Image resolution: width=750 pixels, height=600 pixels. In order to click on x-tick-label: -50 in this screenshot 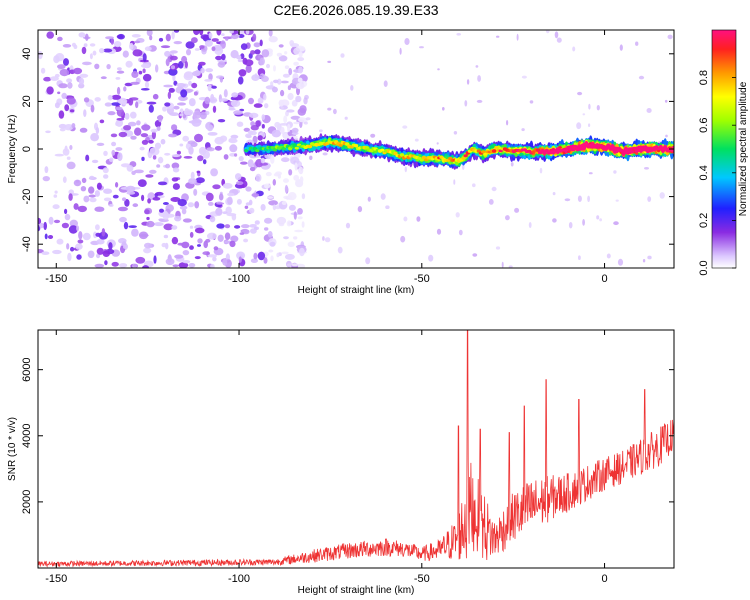, I will do `click(422, 279)`.